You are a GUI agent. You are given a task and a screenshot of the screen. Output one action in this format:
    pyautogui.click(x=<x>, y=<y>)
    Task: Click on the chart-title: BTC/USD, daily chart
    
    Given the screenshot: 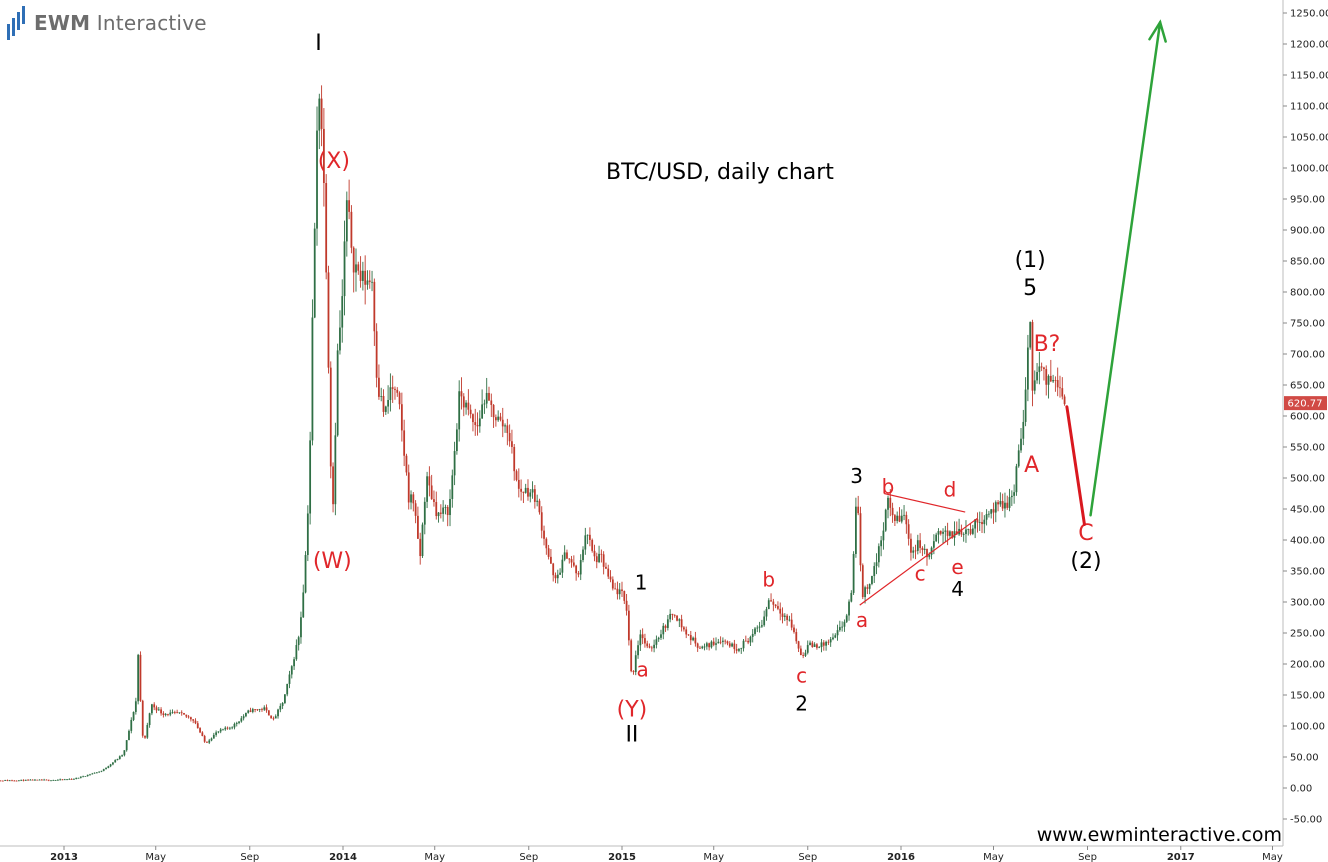 What is the action you would take?
    pyautogui.click(x=720, y=172)
    